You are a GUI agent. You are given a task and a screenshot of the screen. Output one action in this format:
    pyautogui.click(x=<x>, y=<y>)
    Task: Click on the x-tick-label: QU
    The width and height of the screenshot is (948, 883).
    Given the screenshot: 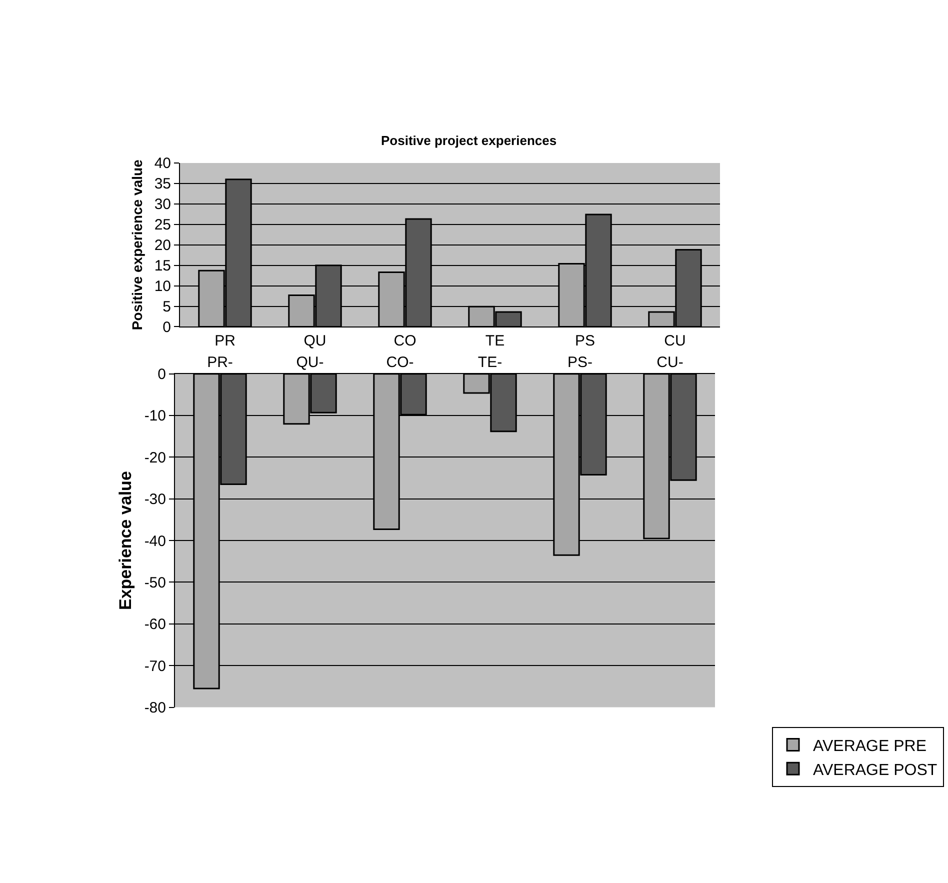 What is the action you would take?
    pyautogui.click(x=315, y=341)
    